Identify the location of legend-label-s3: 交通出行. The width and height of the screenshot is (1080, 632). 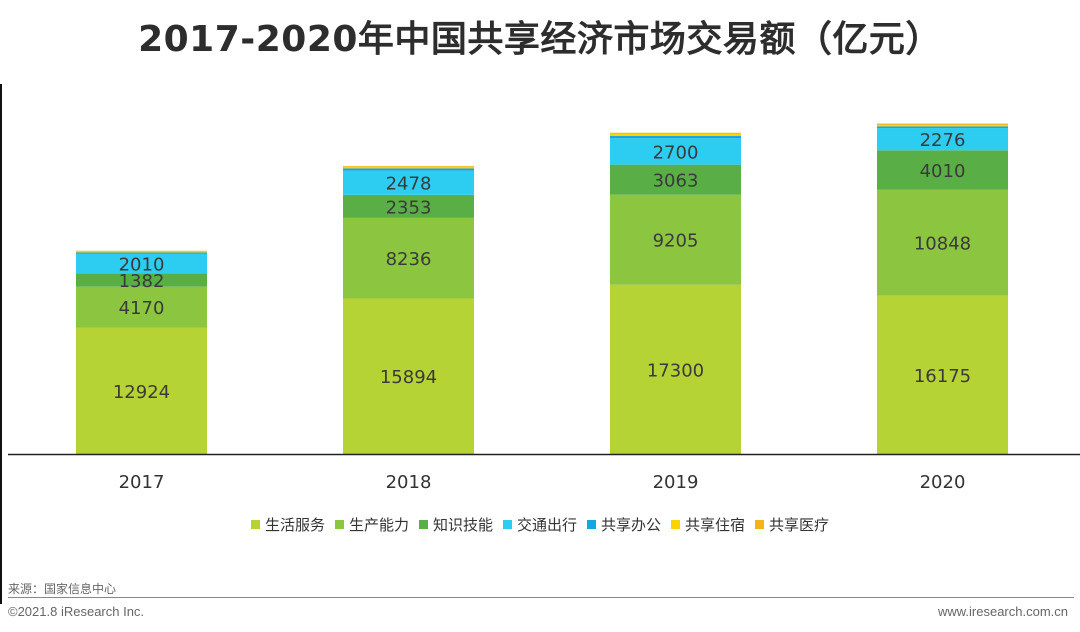
(546, 525).